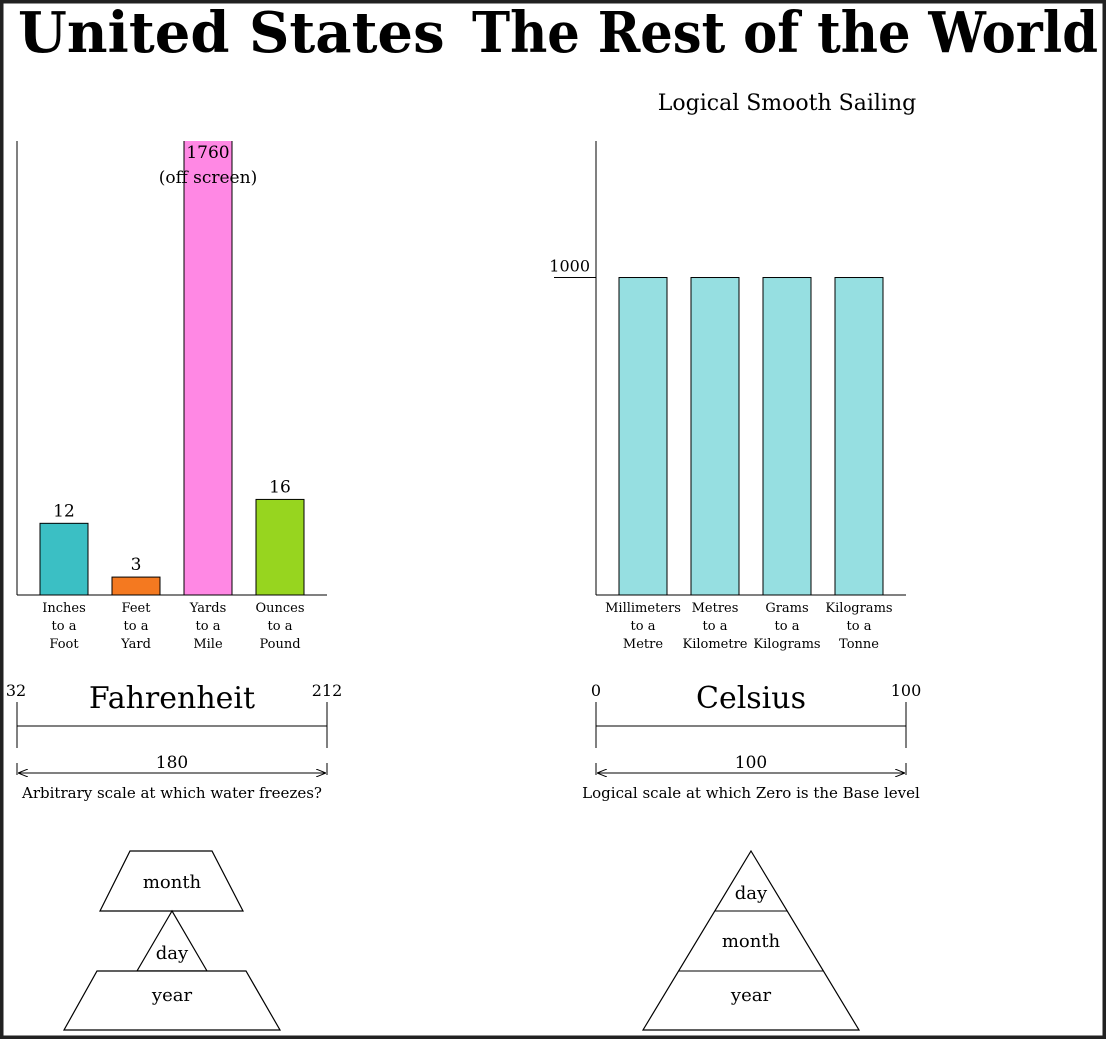 The height and width of the screenshot is (1039, 1106). Describe the element at coordinates (461, 738) in the screenshot. I see `temperature-scale` at that location.